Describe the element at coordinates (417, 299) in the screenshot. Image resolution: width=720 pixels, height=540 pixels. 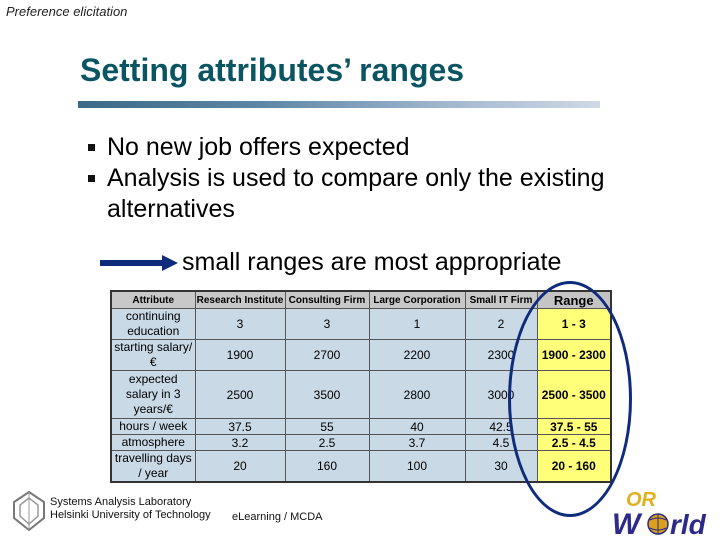
I see `column-header: Large Corporation` at that location.